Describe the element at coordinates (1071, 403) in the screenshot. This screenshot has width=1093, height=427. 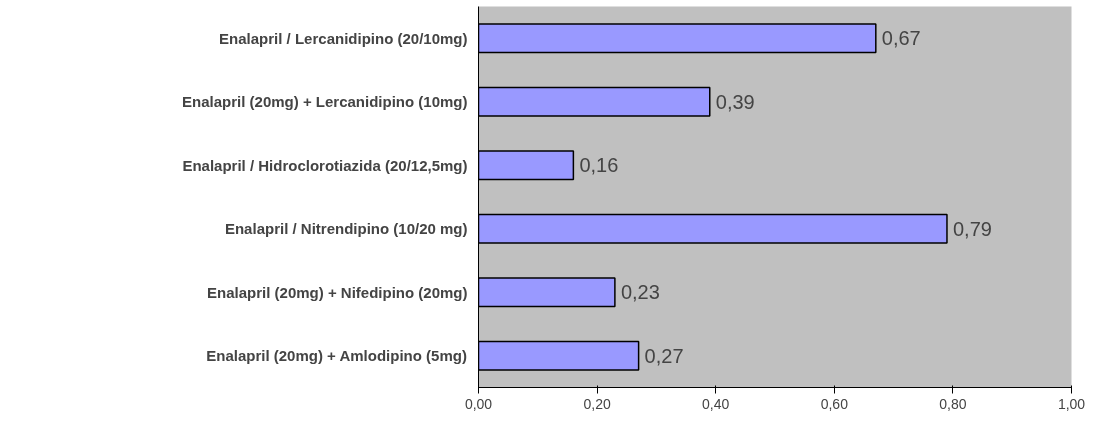
I see `x-tick-label: 1,00` at that location.